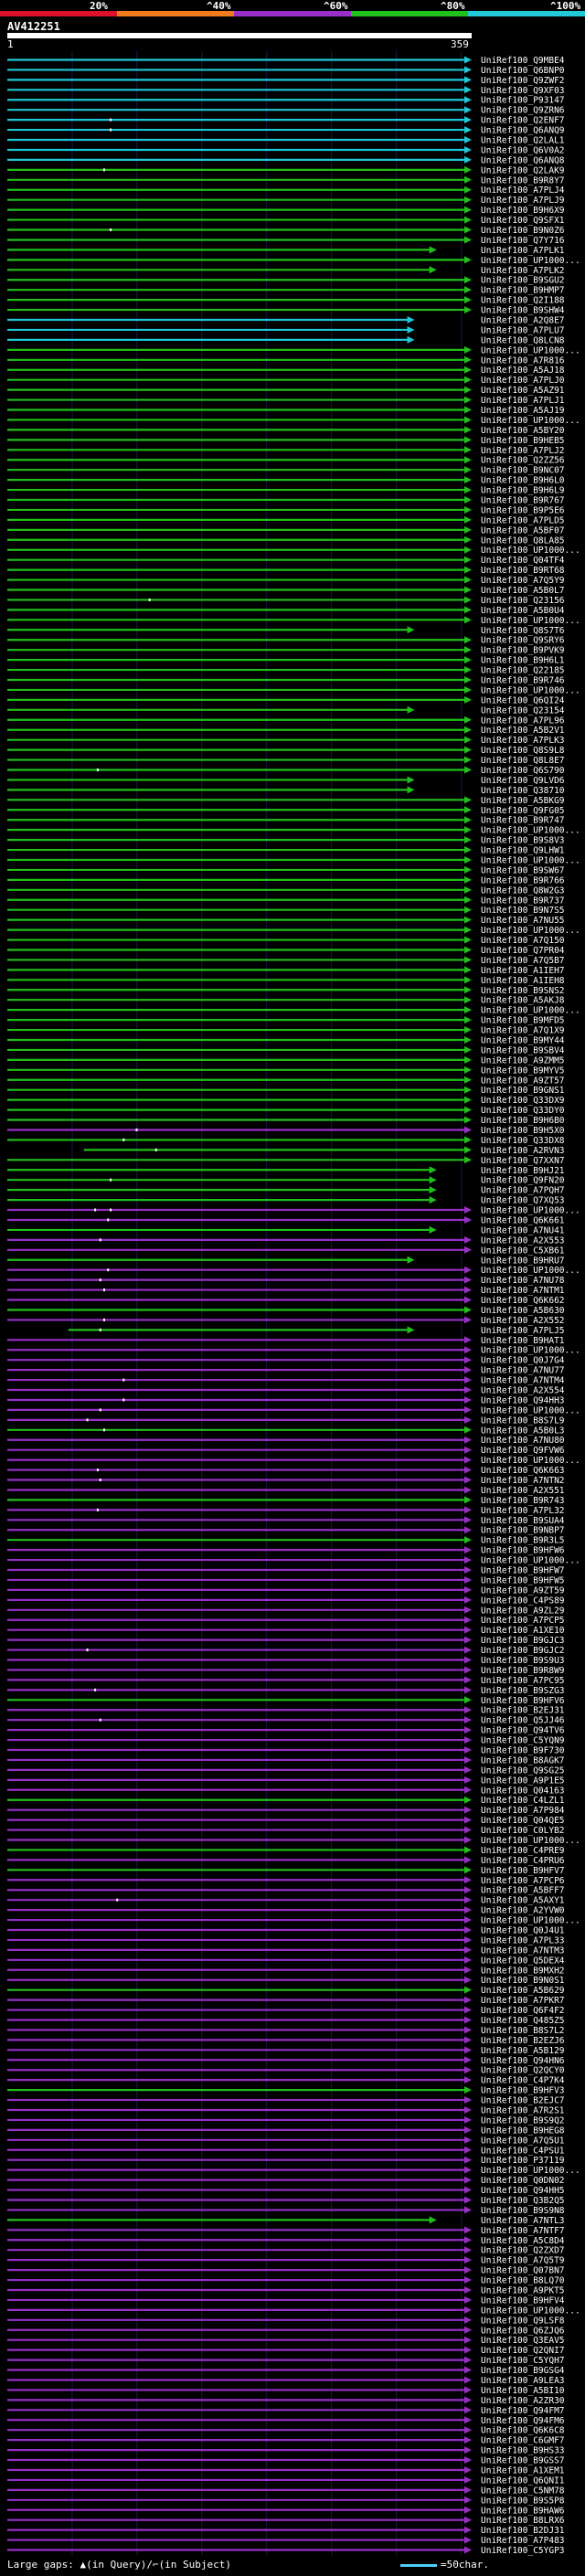 Image resolution: width=585 pixels, height=2576 pixels. What do you see at coordinates (286, 1060) in the screenshot?
I see `hit-row: UniRef100_A9ZMM5` at bounding box center [286, 1060].